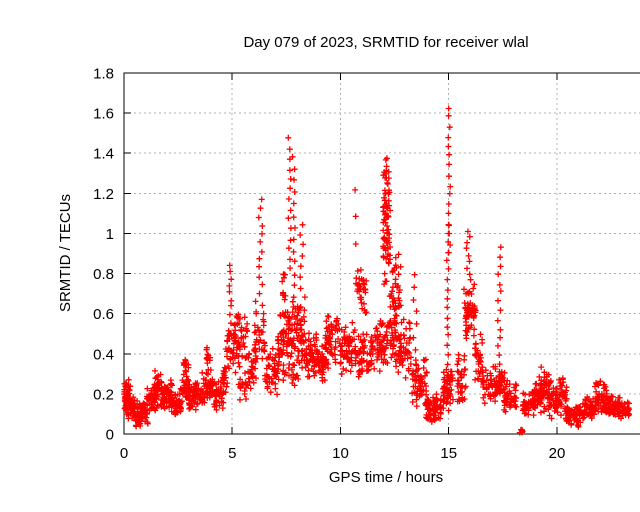 This screenshot has width=640, height=512. What do you see at coordinates (103, 274) in the screenshot?
I see `y-tick-label: 0.8` at bounding box center [103, 274].